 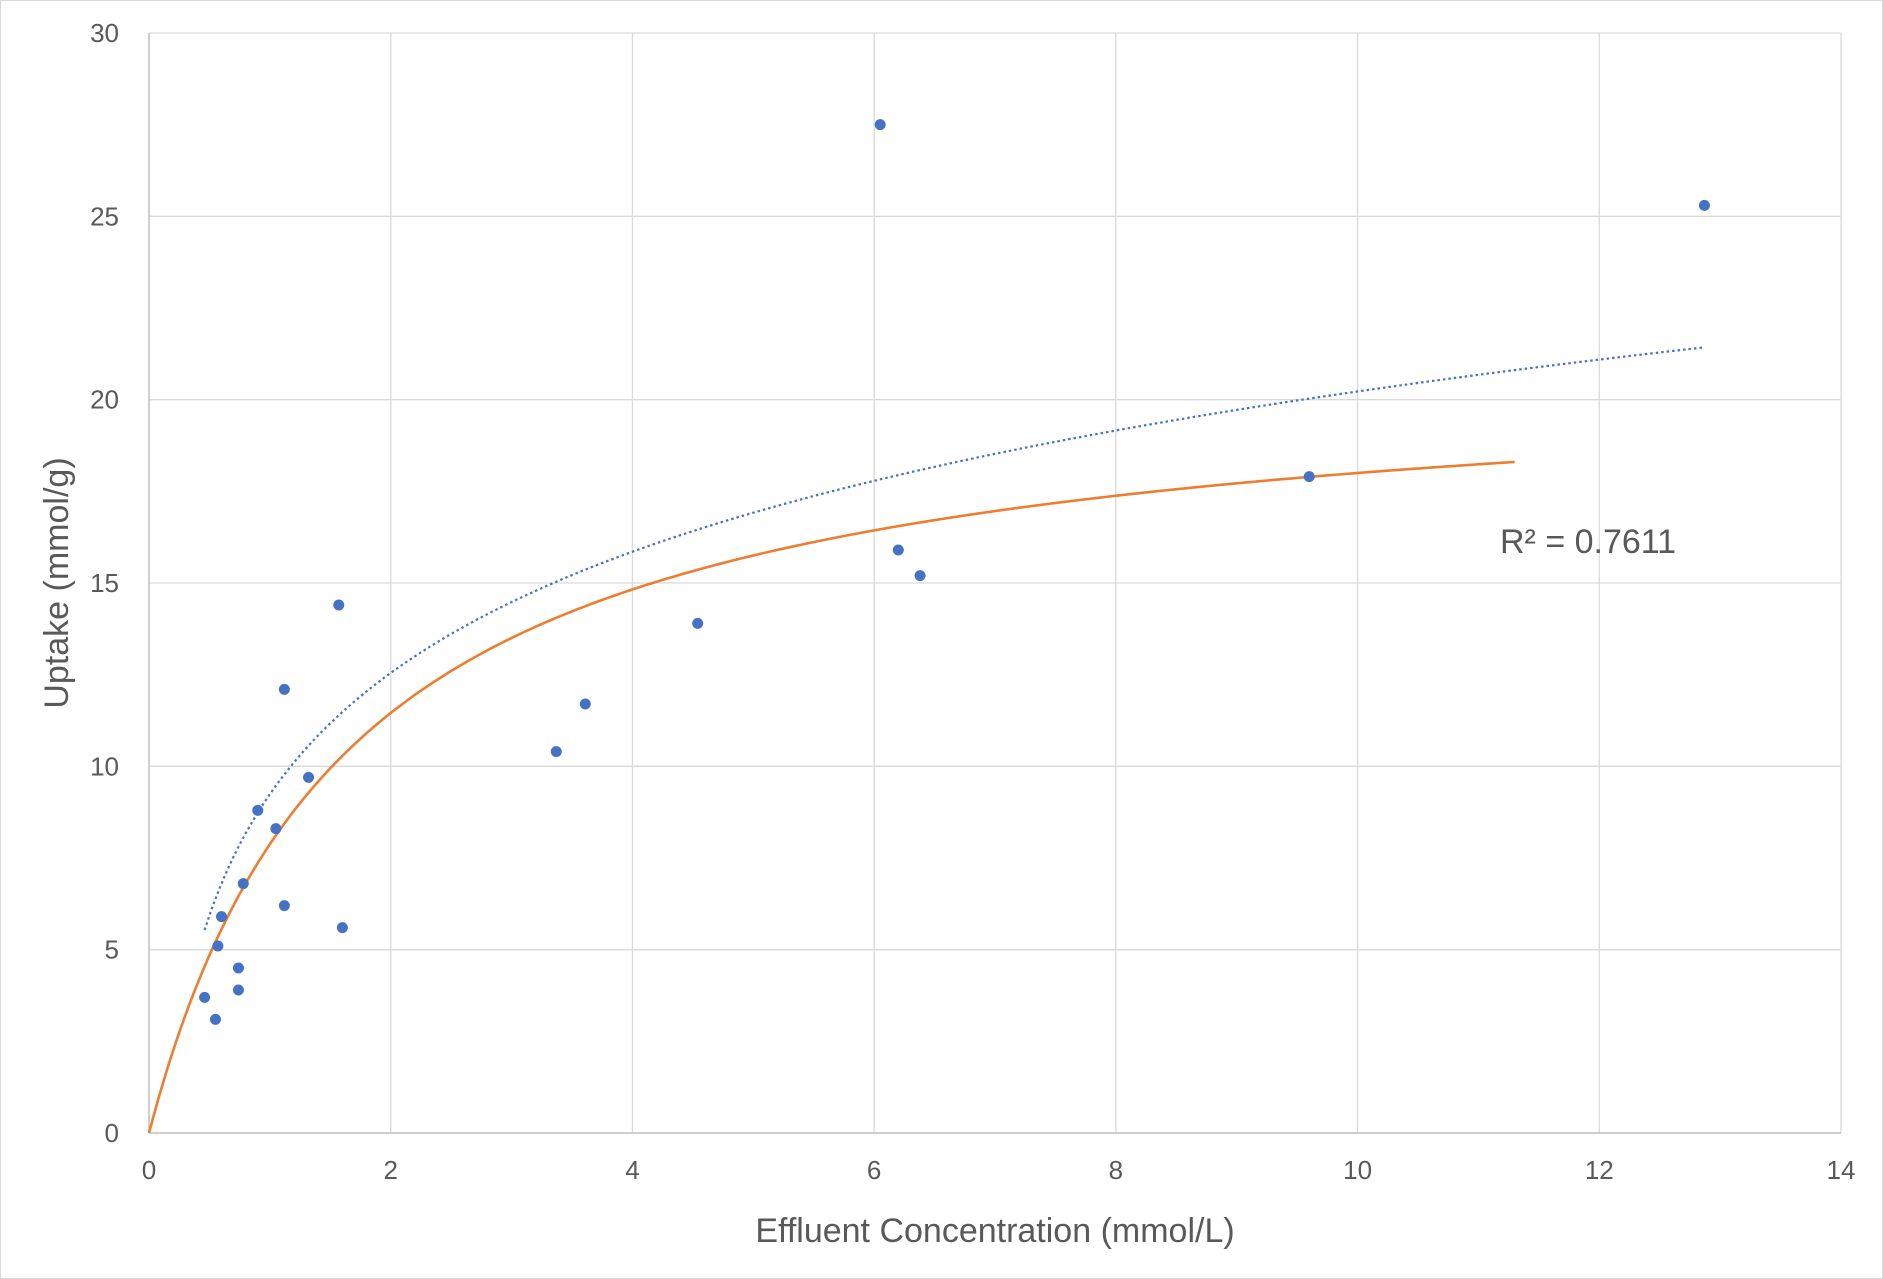 What do you see at coordinates (104, 583) in the screenshot?
I see `y-tick-label: 15` at bounding box center [104, 583].